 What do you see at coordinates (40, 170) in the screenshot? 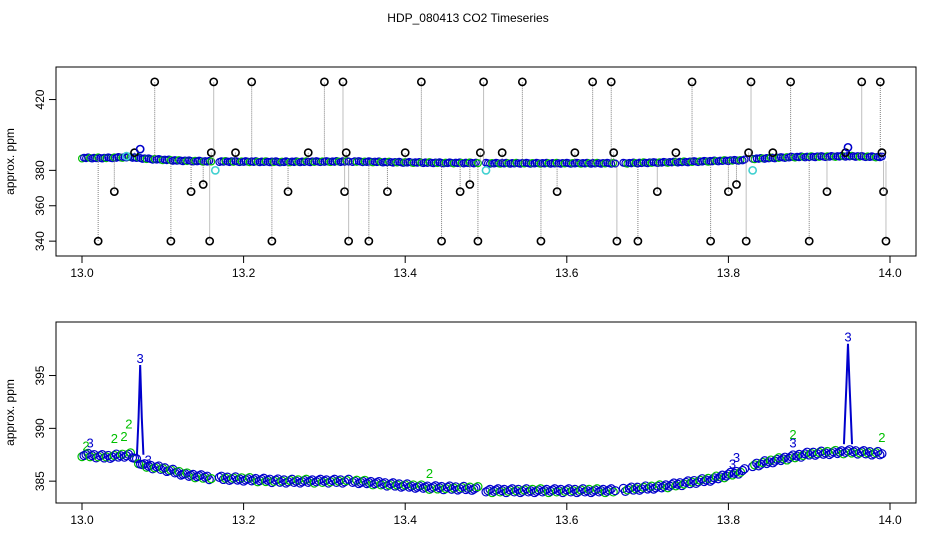
I see `y-tick-label: 380` at bounding box center [40, 170].